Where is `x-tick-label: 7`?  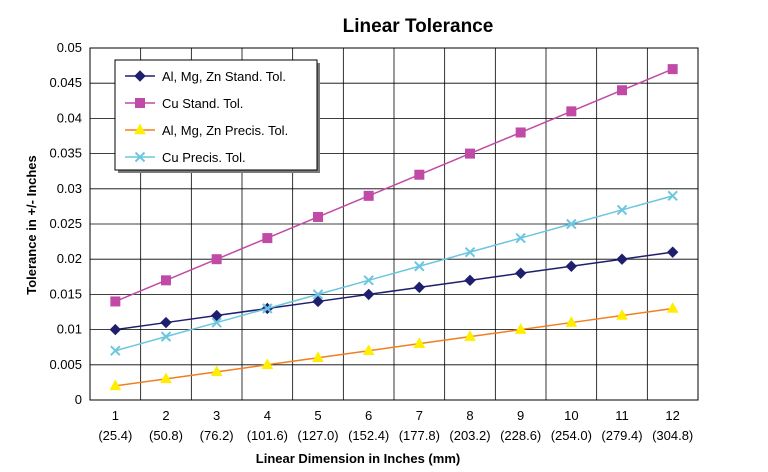 x-tick-label: 7 is located at coordinates (419, 415).